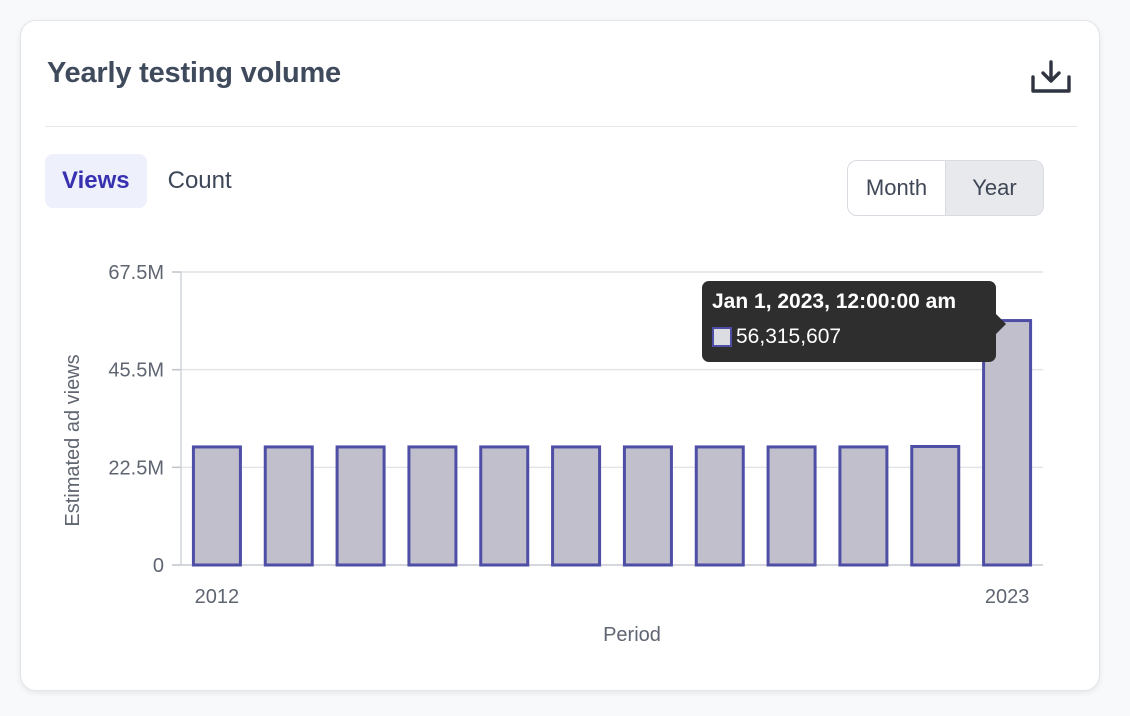 The width and height of the screenshot is (1130, 716). I want to click on tab-views: Views, so click(96, 181).